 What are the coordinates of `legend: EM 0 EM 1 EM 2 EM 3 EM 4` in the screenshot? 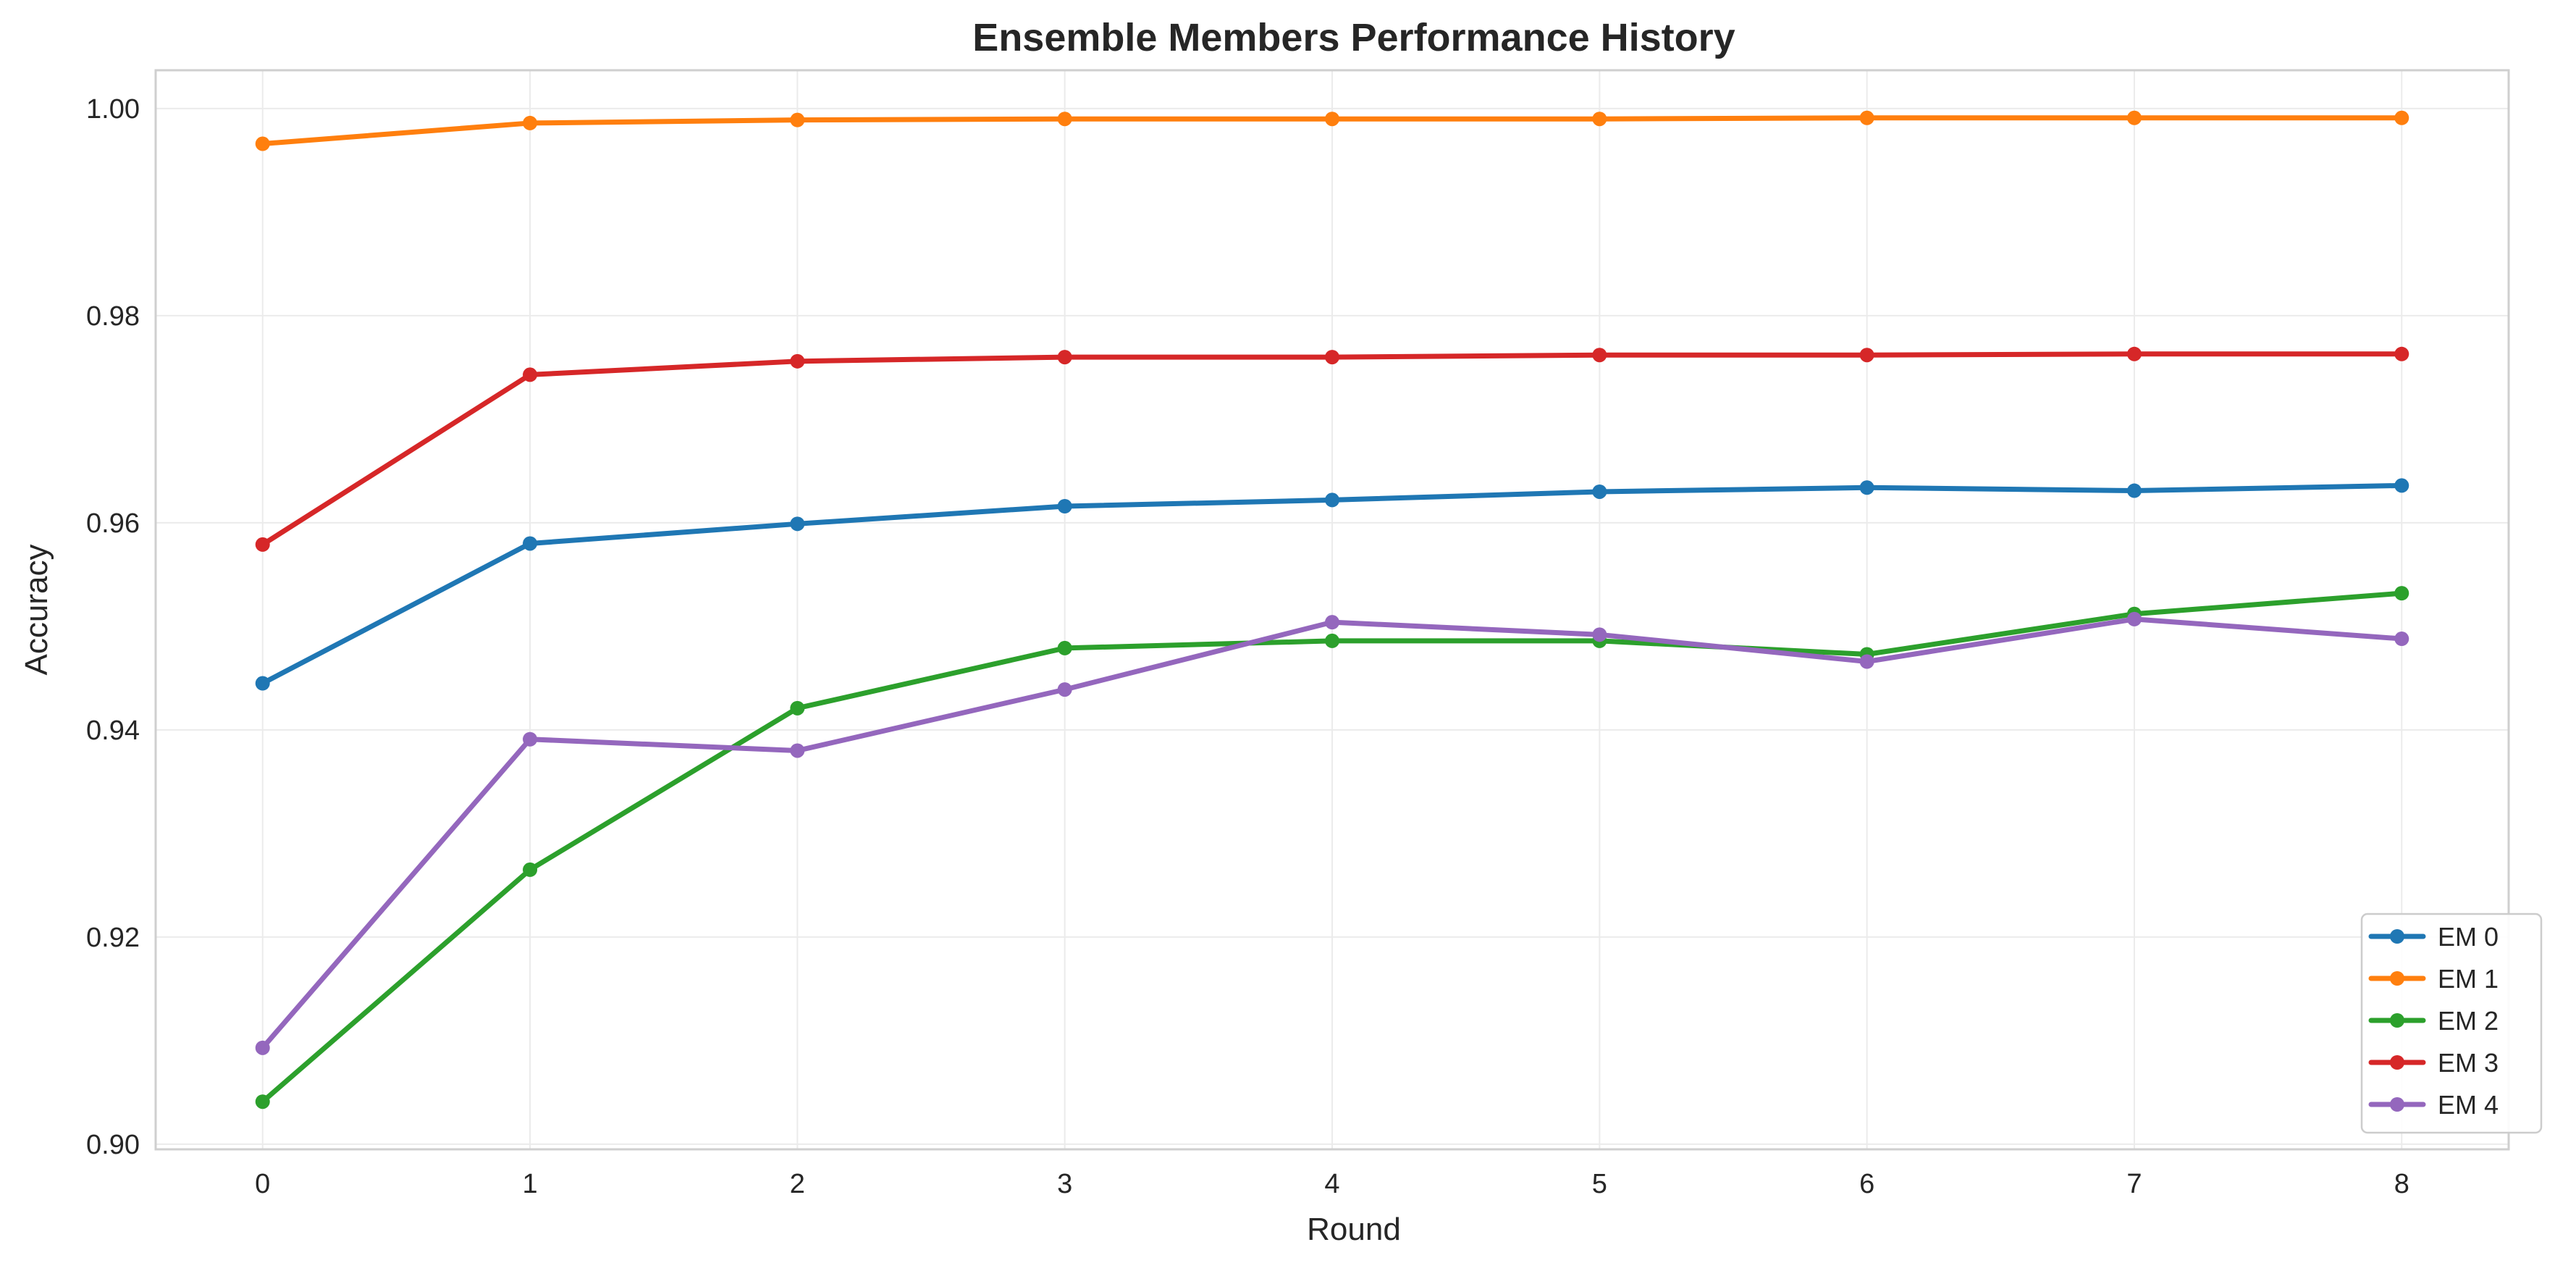 It's located at (2451, 1024).